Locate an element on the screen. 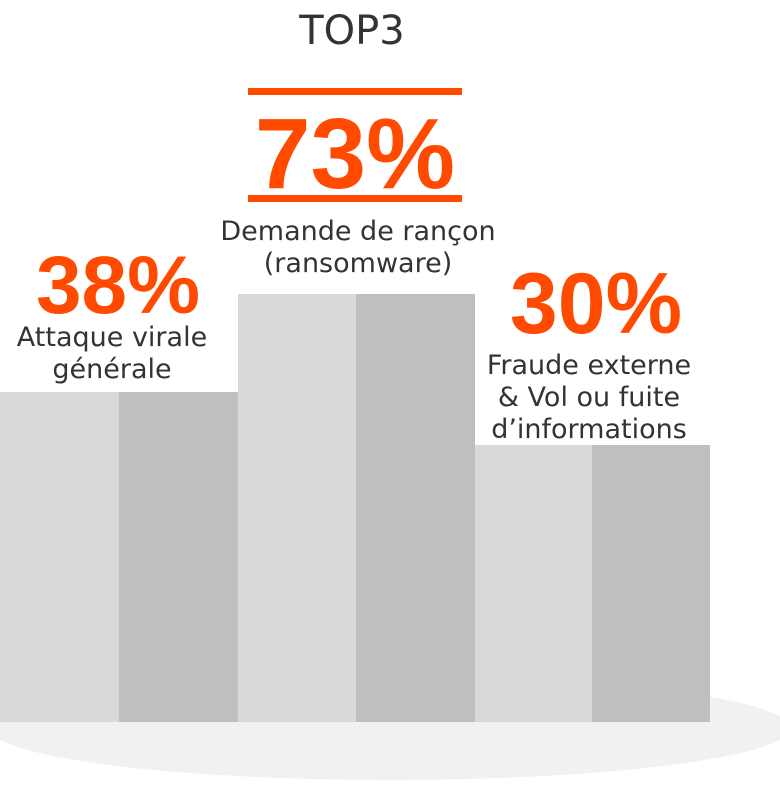  item-label: Attaque virale is located at coordinates (112, 337).